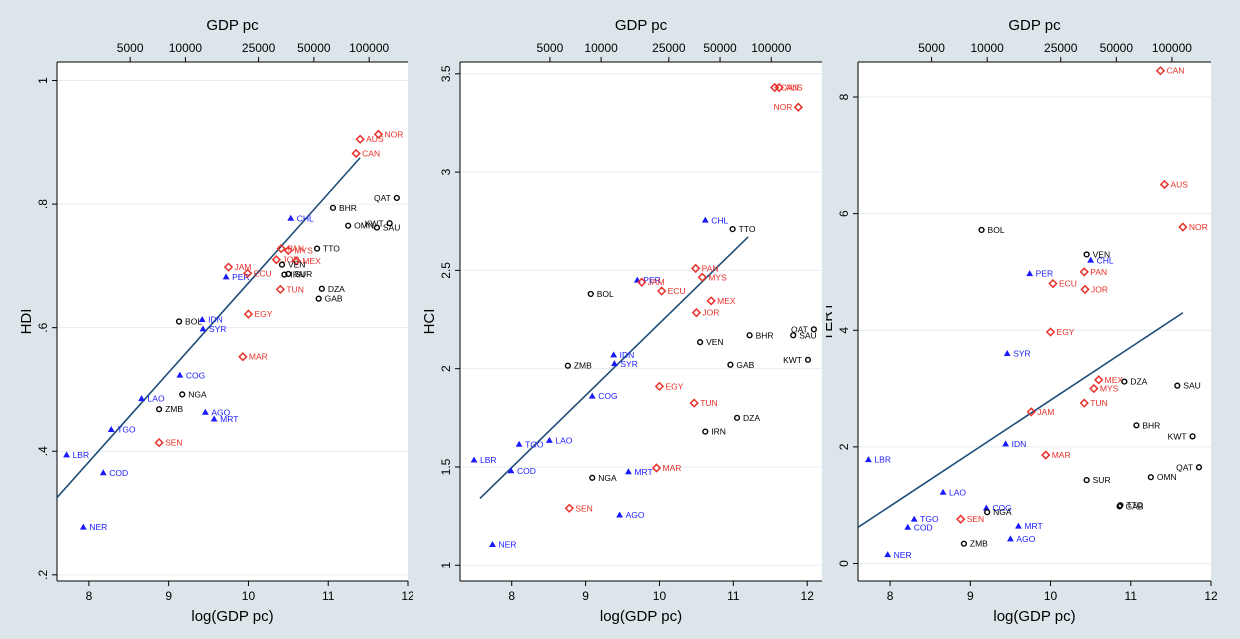 The image size is (1240, 639). I want to click on point-label: CAN, so click(1175, 71).